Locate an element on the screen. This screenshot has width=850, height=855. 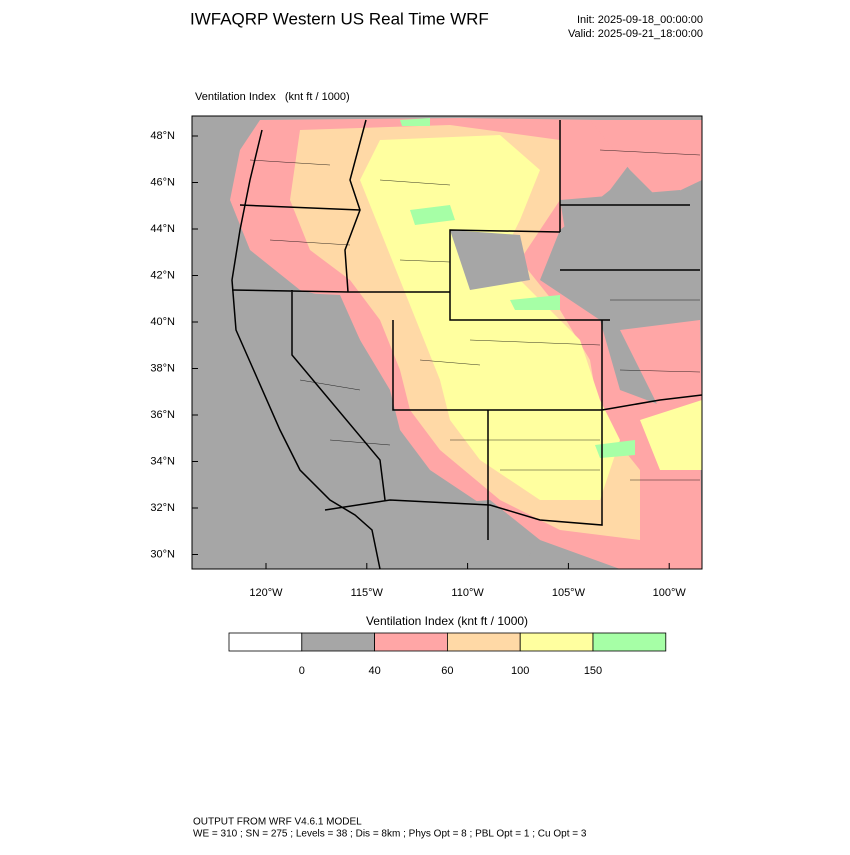
valid-time: Valid: 2025-09-21_18:00:00 is located at coordinates (635, 34).